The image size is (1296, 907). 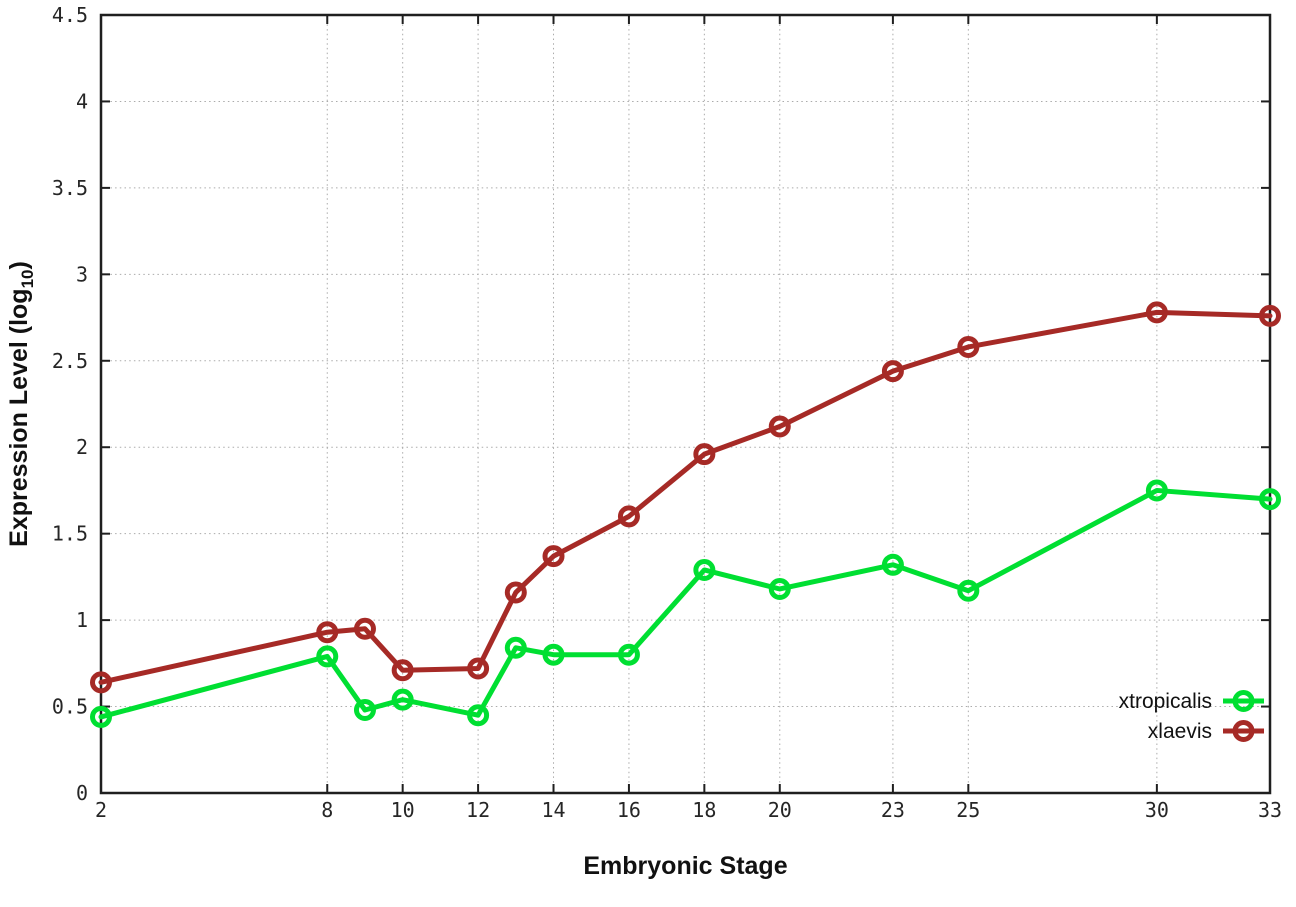 What do you see at coordinates (82, 447) in the screenshot?
I see `y-tick-label: 2` at bounding box center [82, 447].